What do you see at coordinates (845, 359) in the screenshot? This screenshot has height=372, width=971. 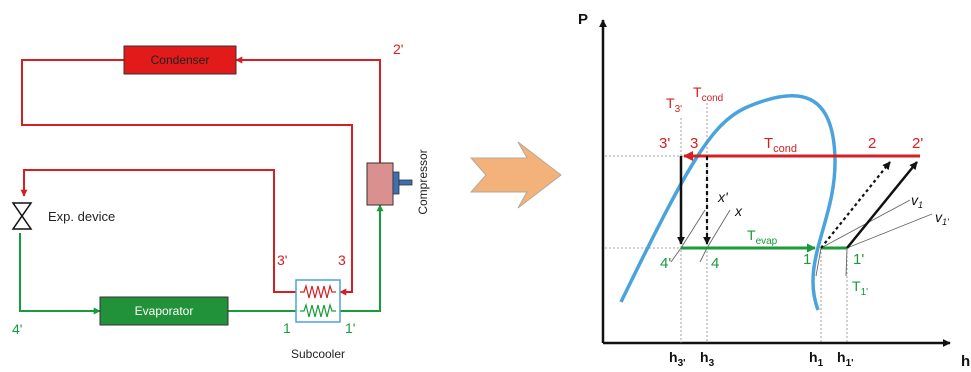 I see `h1p-label: h1'` at bounding box center [845, 359].